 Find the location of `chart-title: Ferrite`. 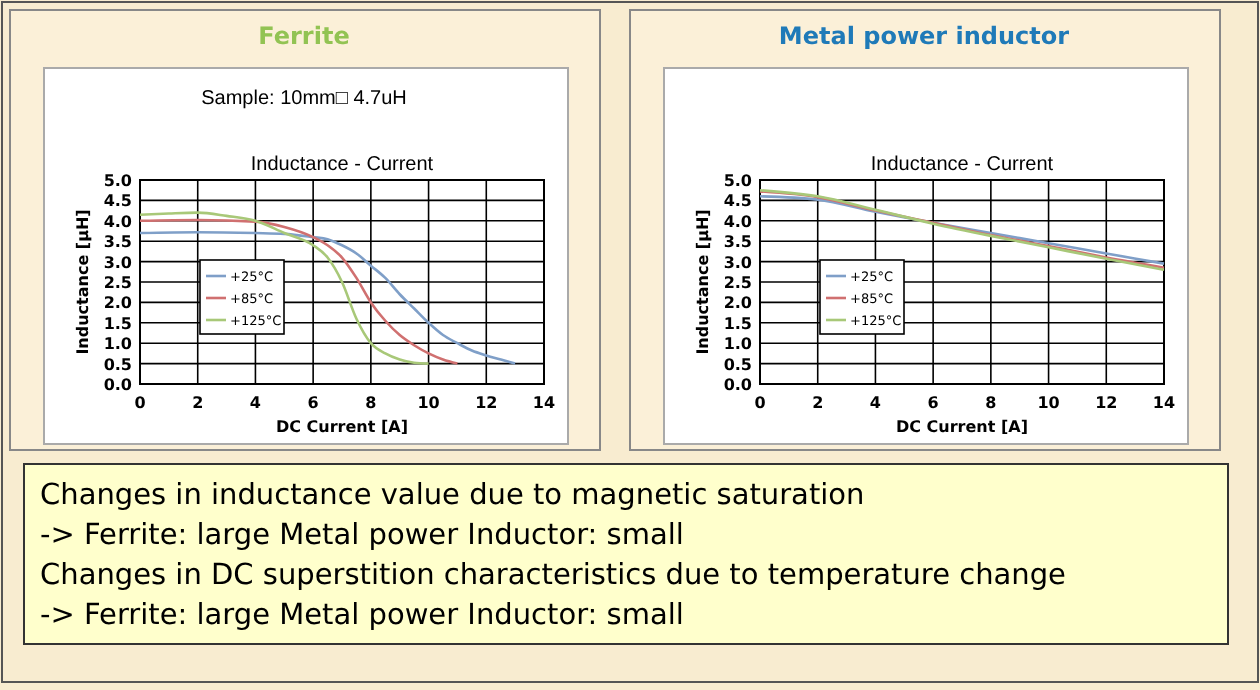

chart-title: Ferrite is located at coordinates (304, 36).